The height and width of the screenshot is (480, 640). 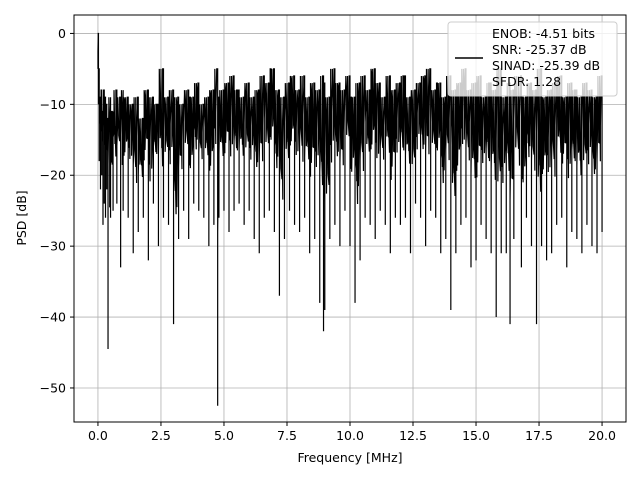 What do you see at coordinates (602, 435) in the screenshot?
I see `x-tick-label: 20.0` at bounding box center [602, 435].